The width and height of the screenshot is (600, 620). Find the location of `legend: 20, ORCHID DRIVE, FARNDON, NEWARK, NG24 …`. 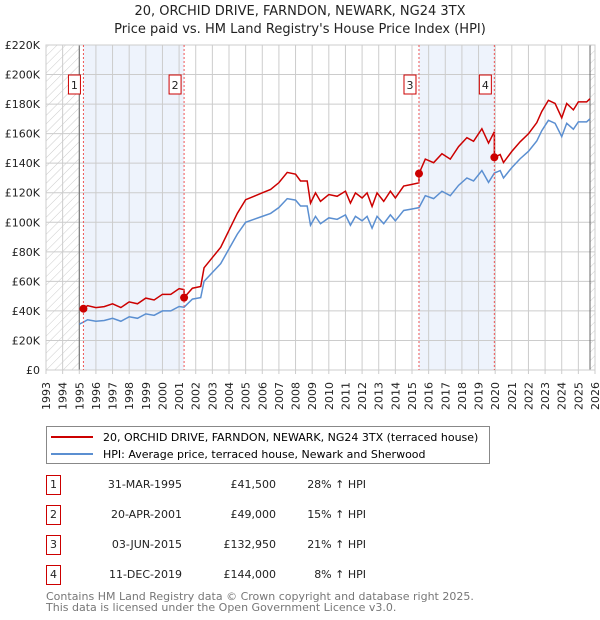

legend: 20, ORCHID DRIVE, FARNDON, NEWARK, NG24 … is located at coordinates (268, 445).